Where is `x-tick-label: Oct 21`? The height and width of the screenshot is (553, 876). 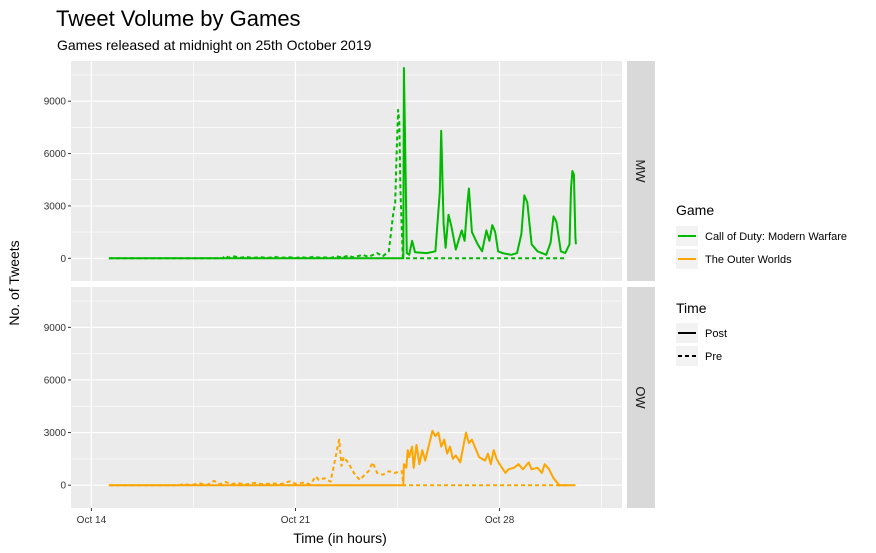 x-tick-label: Oct 21 is located at coordinates (296, 520).